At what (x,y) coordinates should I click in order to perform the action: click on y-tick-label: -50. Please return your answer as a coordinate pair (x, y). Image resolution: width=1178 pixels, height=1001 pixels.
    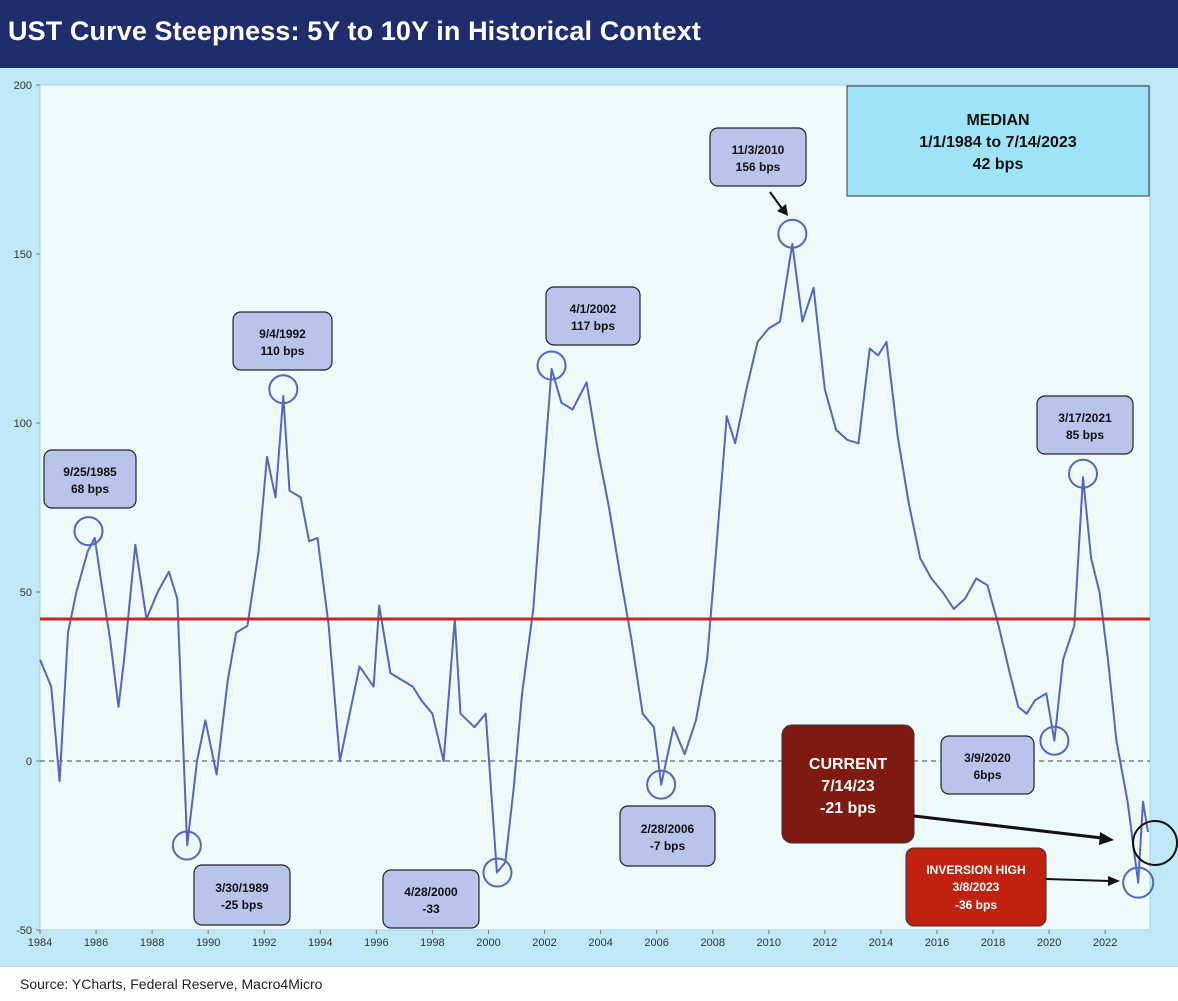
    Looking at the image, I should click on (24, 931).